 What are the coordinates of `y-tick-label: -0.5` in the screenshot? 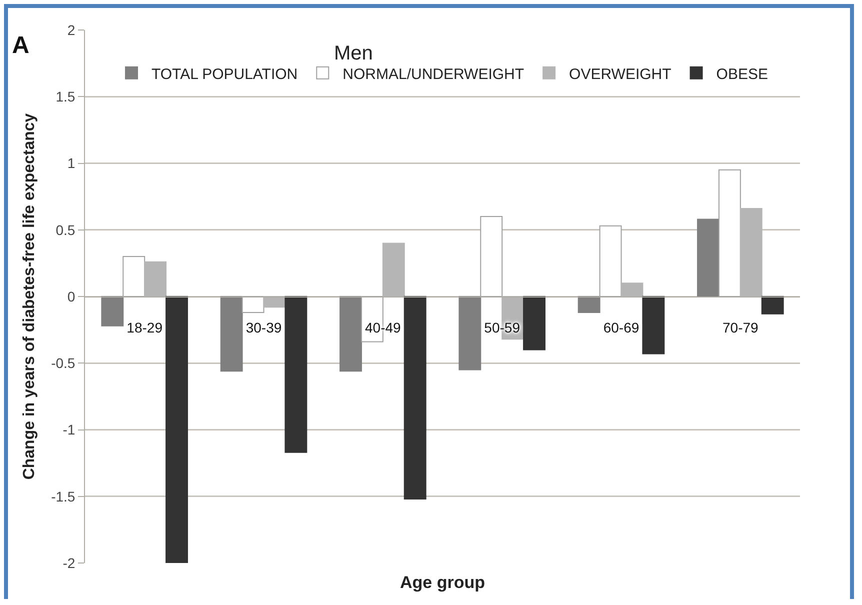 It's located at (63, 363).